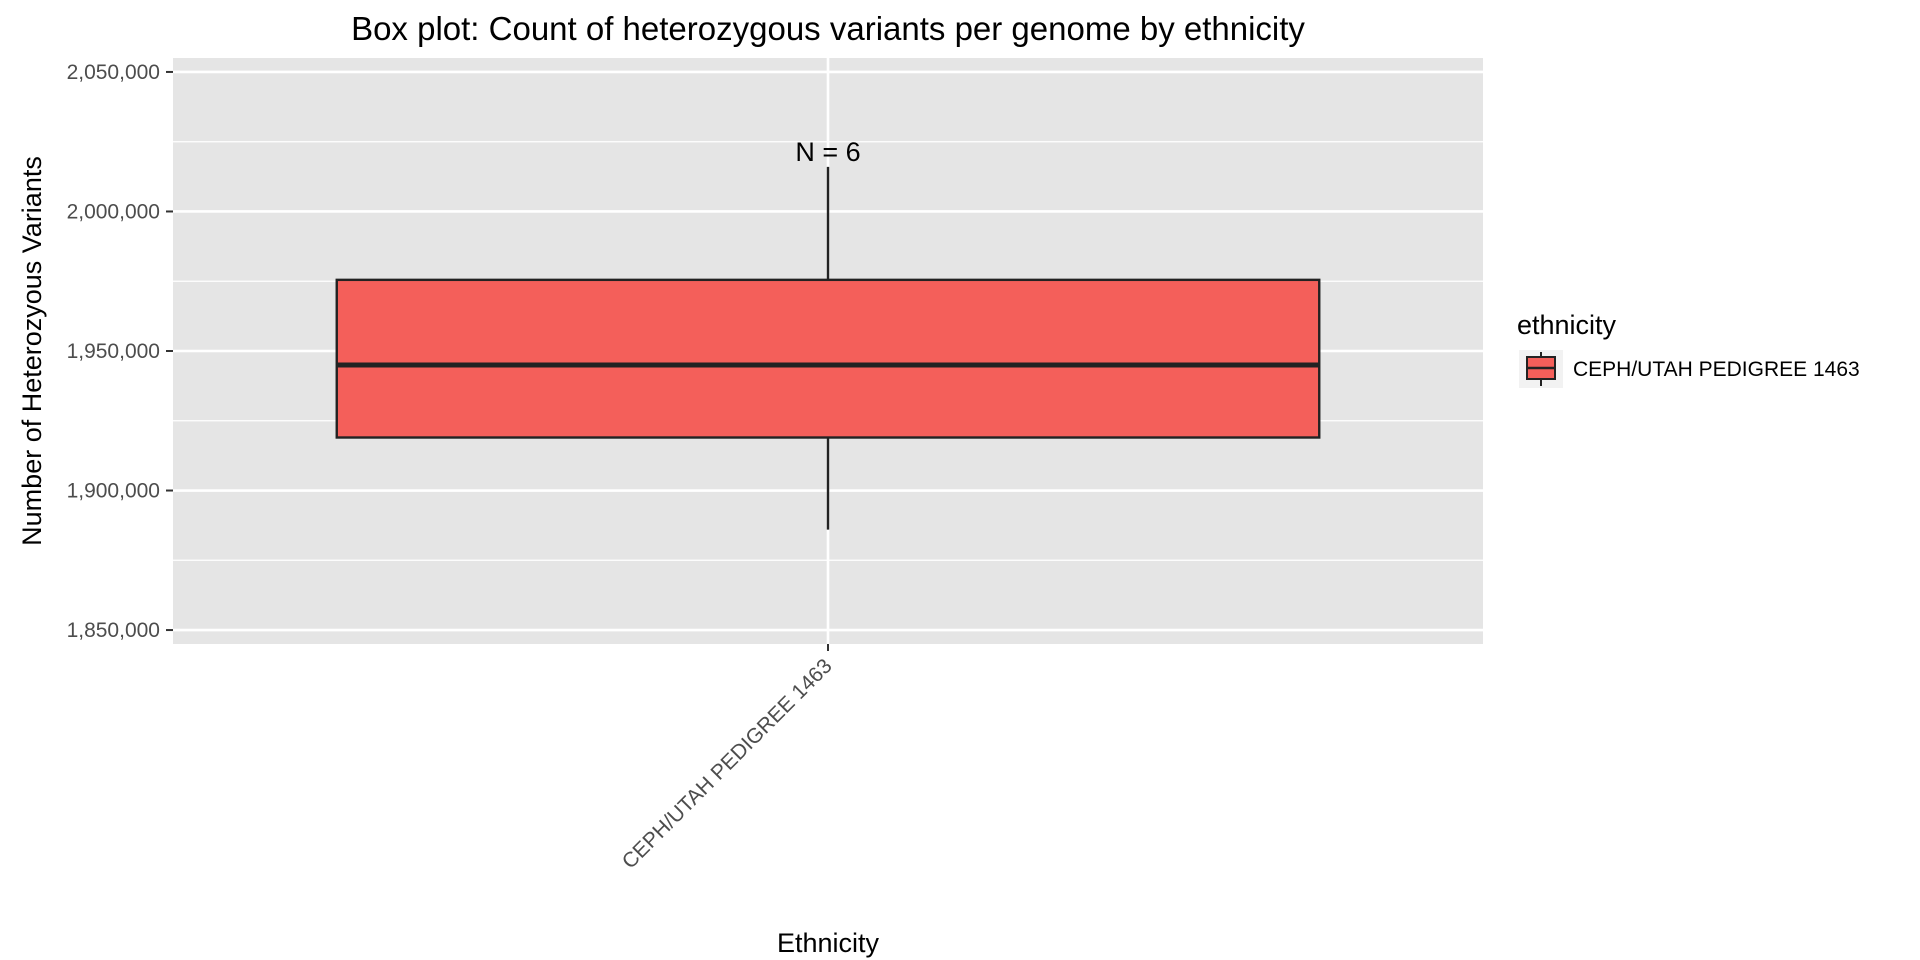 Image resolution: width=1920 pixels, height=960 pixels. Describe the element at coordinates (113, 630) in the screenshot. I see `y-tick-label: 1,850,000` at that location.